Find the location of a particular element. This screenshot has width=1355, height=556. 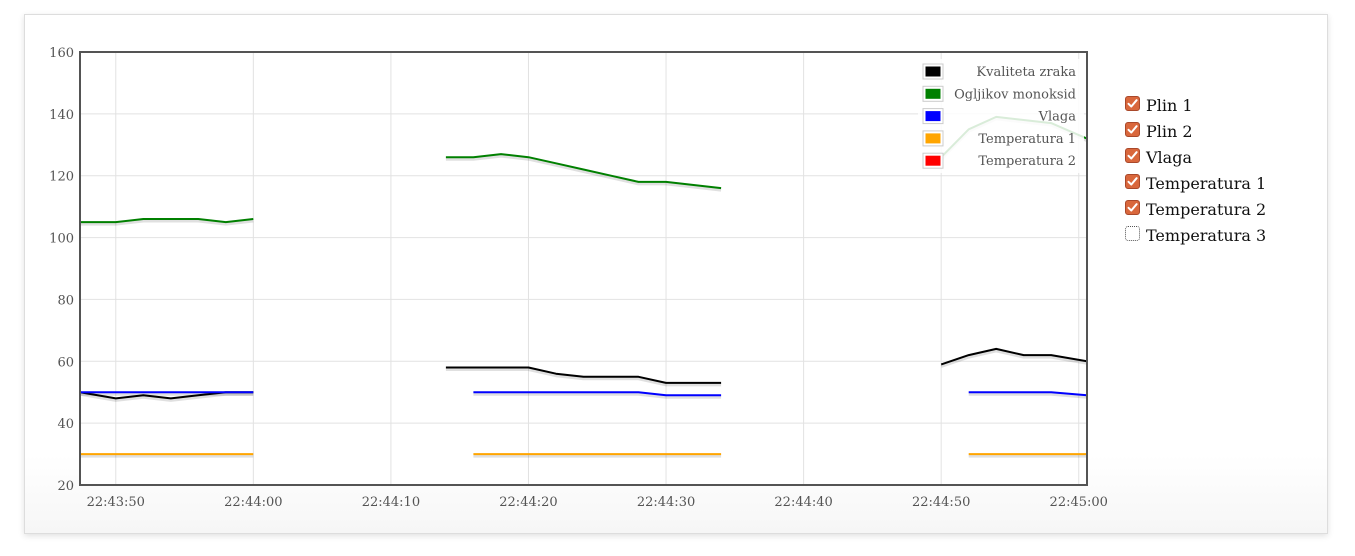

toggle-label: Temperatura 2 is located at coordinates (1206, 209).